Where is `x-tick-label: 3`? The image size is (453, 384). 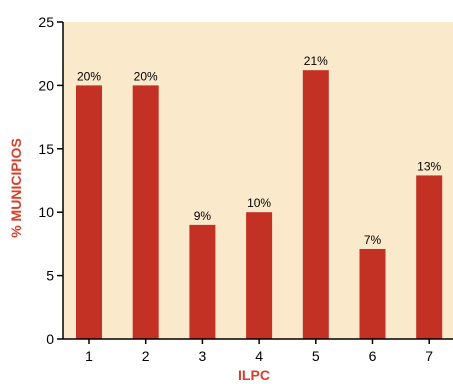
x-tick-label: 3 is located at coordinates (203, 356).